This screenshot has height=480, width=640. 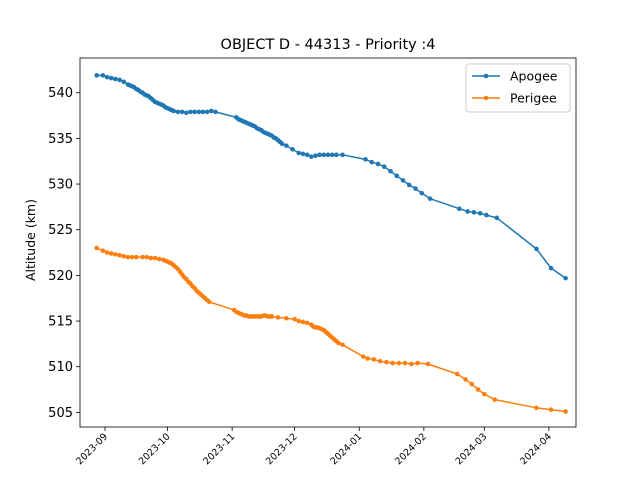 I want to click on y-tick-label: 515, so click(x=60, y=322).